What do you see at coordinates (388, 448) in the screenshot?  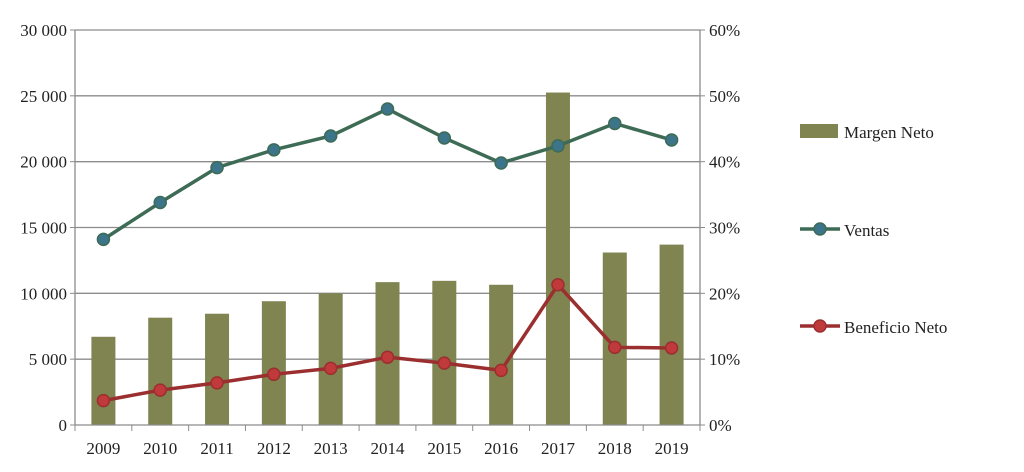 I see `x-tick-label: 2014` at bounding box center [388, 448].